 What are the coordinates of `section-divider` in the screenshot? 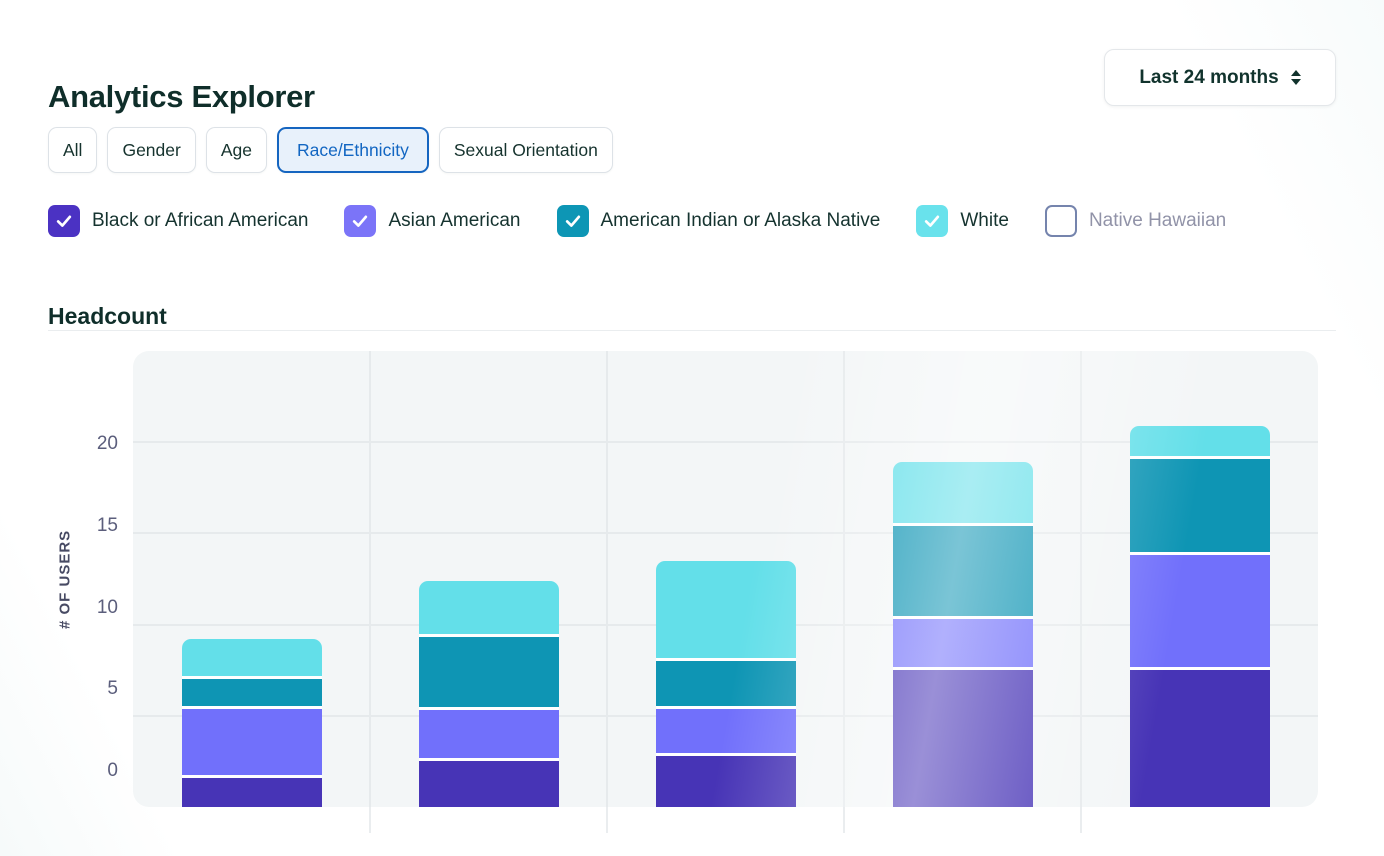 It's located at (692, 330).